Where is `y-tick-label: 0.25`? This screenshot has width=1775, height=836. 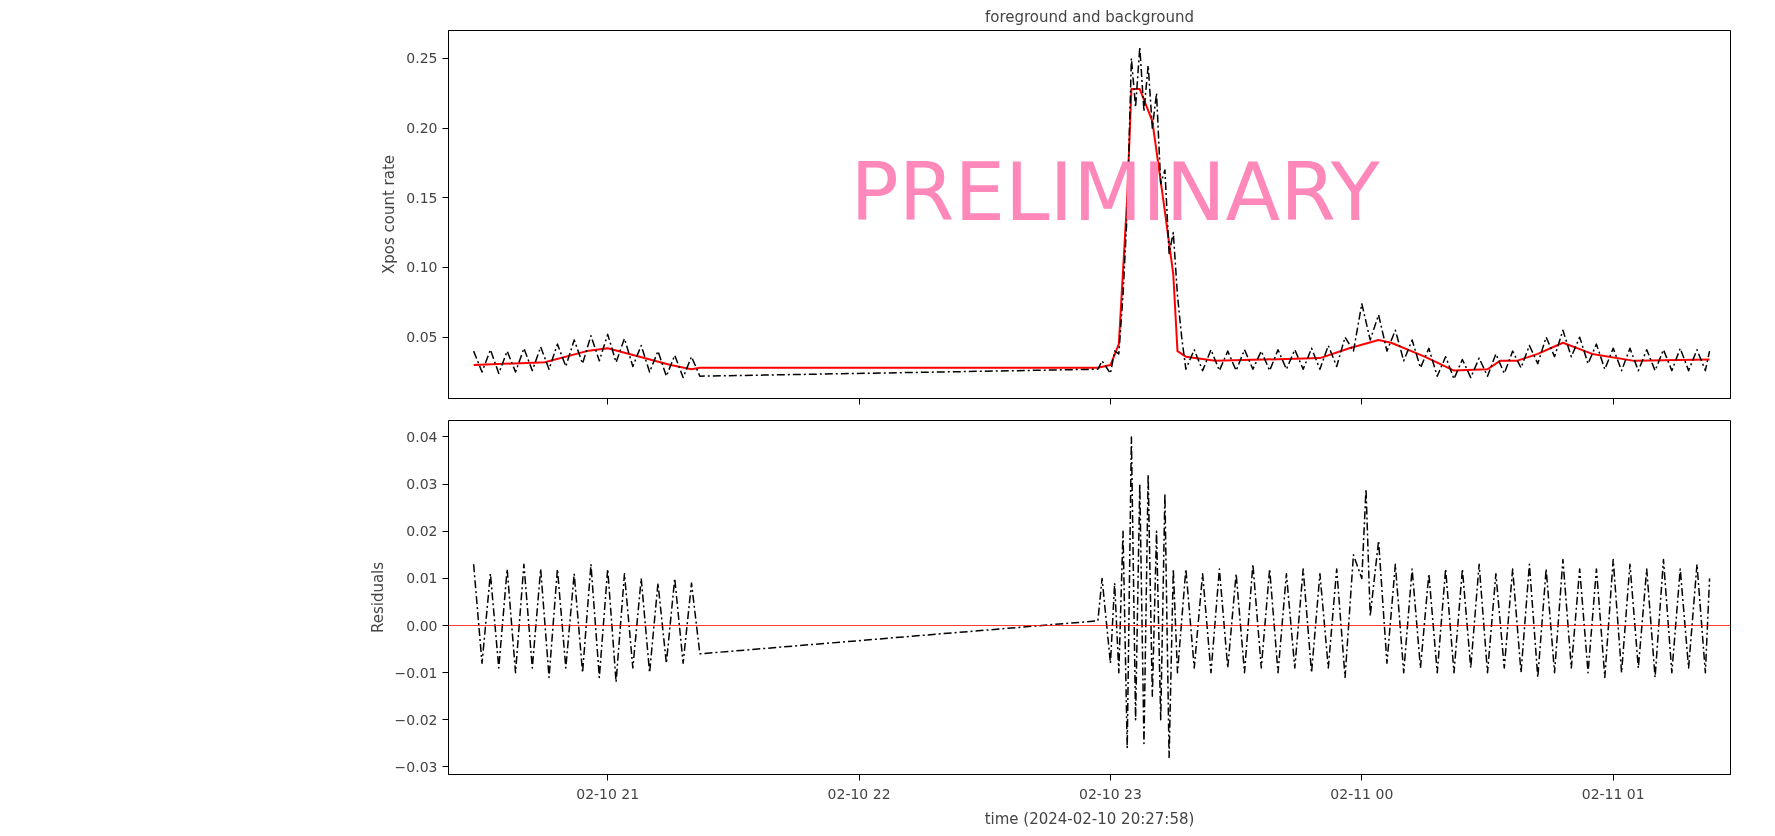 y-tick-label: 0.25 is located at coordinates (422, 58).